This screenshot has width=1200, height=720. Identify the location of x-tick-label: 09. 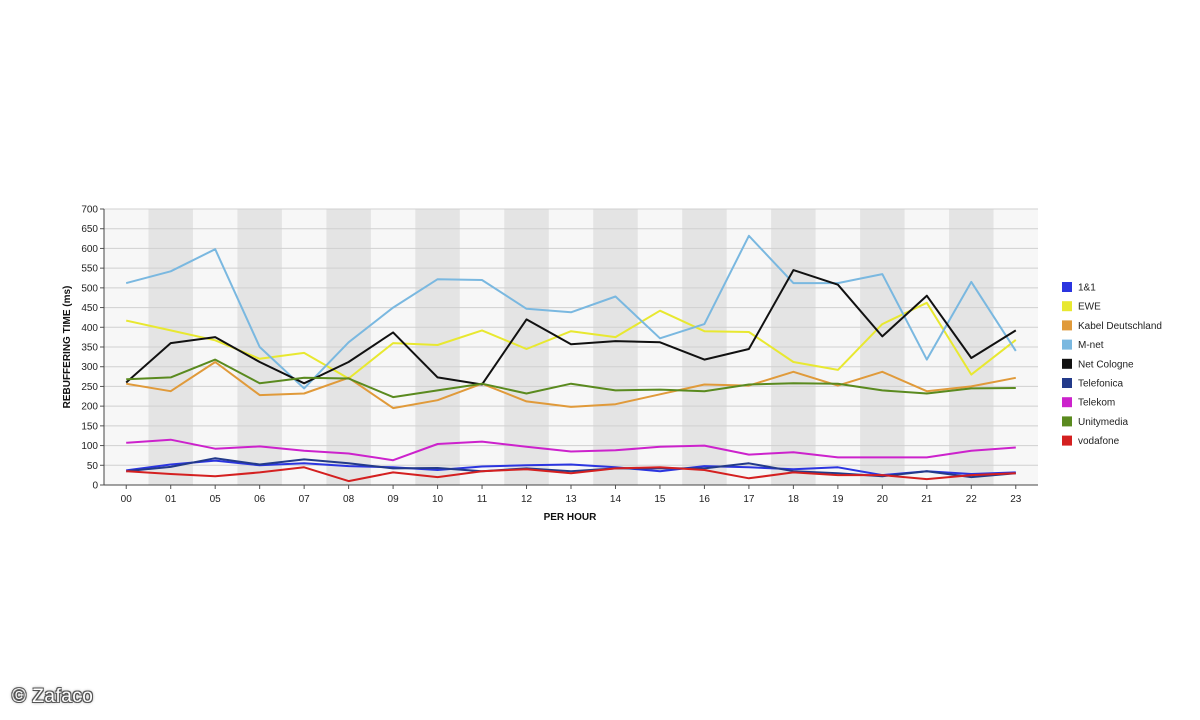
(394, 499).